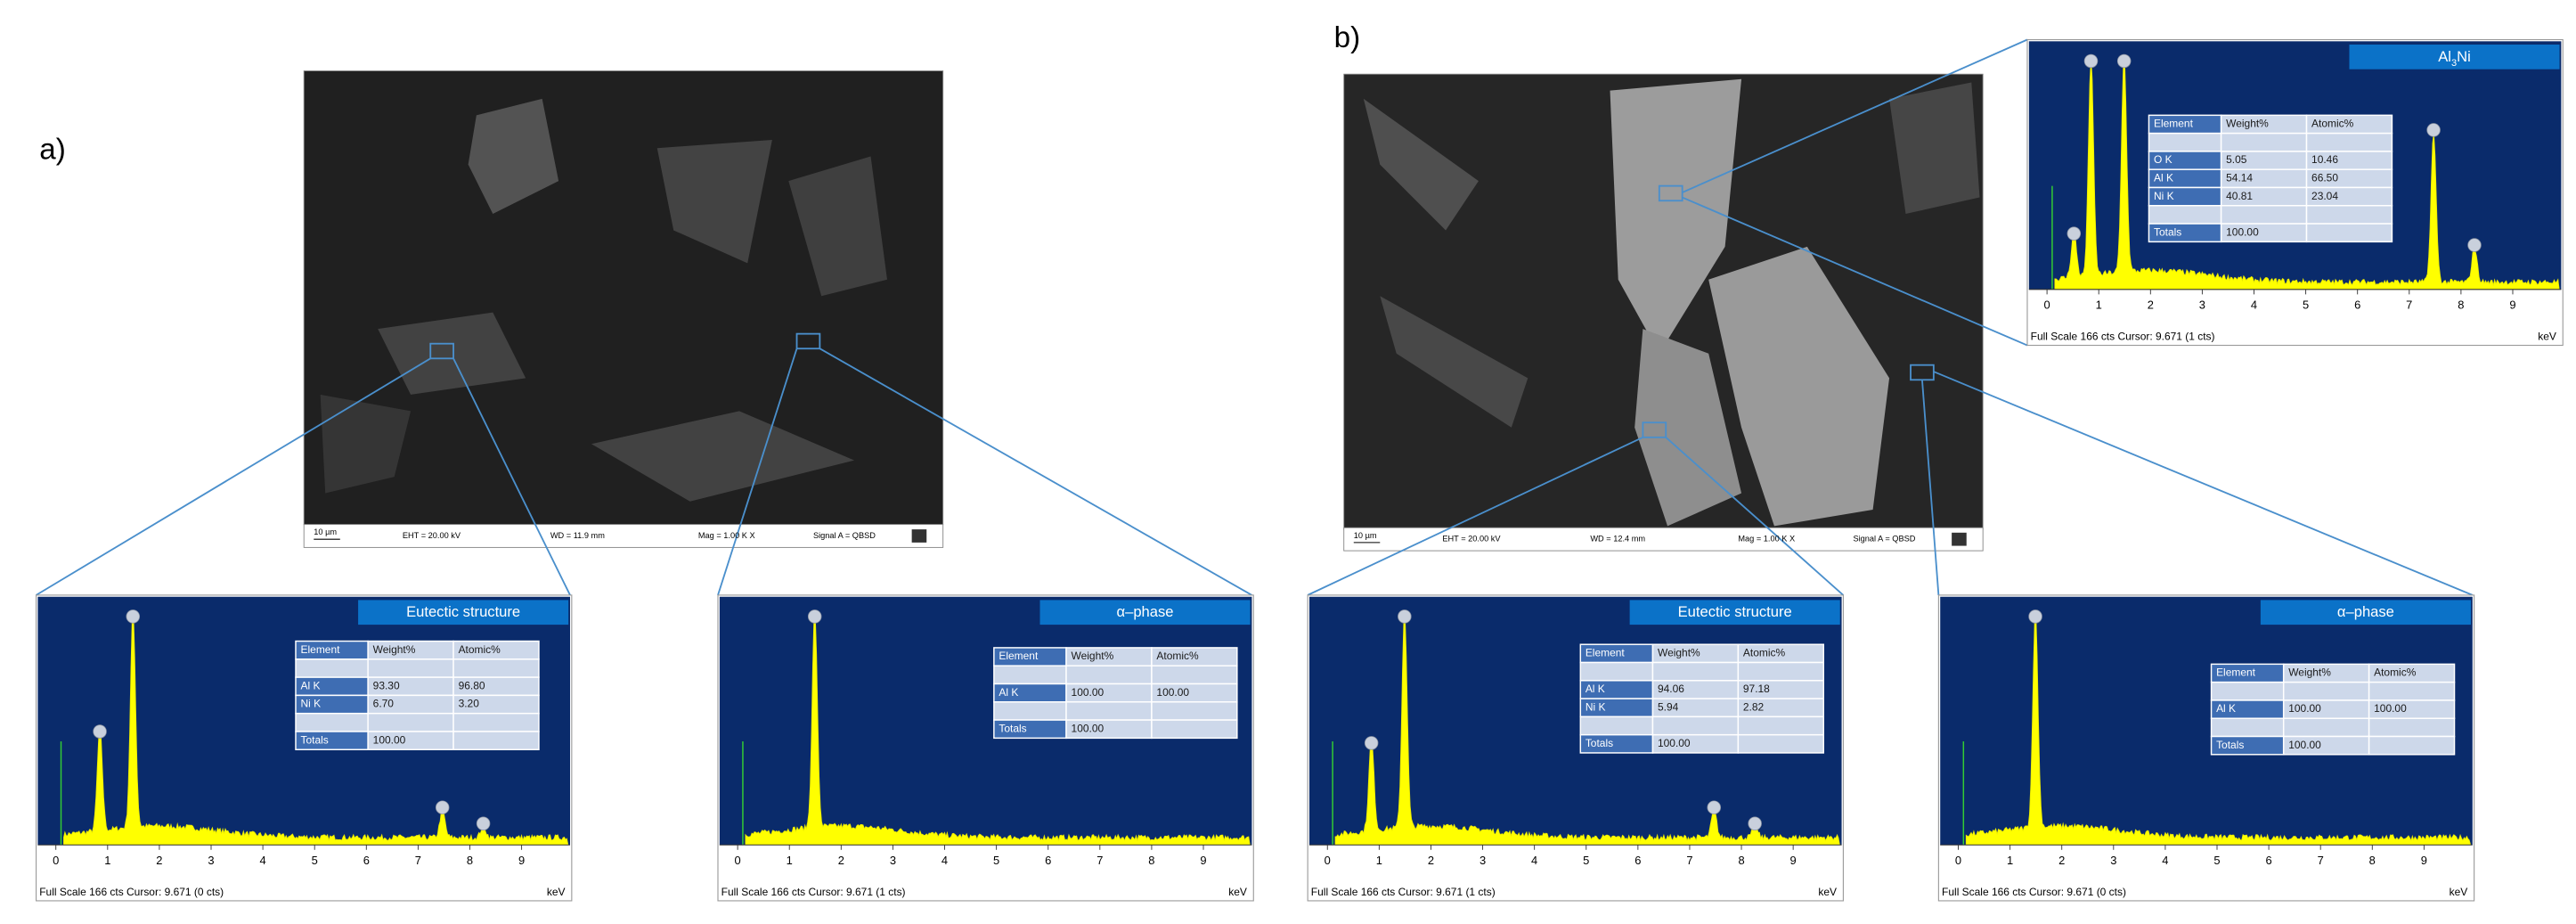  I want to click on footer: Full Scale 166 cts Cursor: 9.671 (0 cts), so click(132, 892).